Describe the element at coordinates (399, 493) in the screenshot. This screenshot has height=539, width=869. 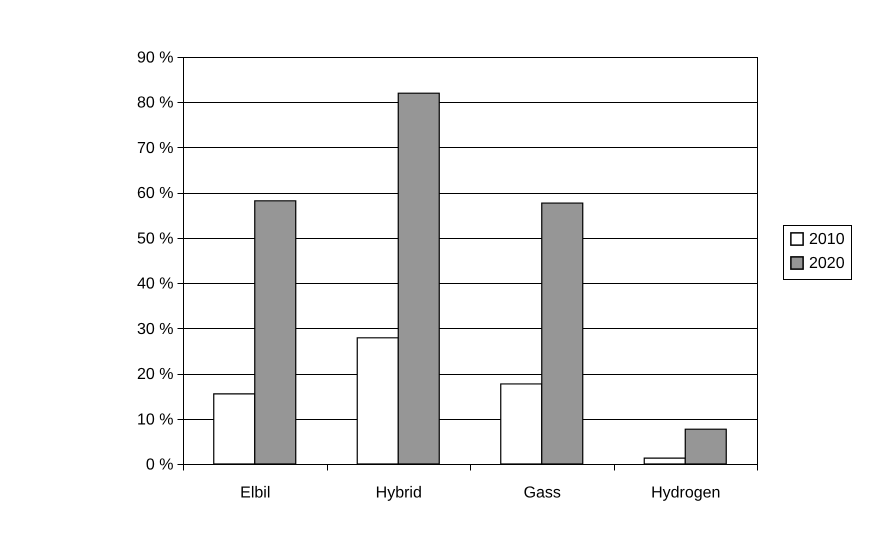
I see `x-tick-label: Hybrid` at that location.